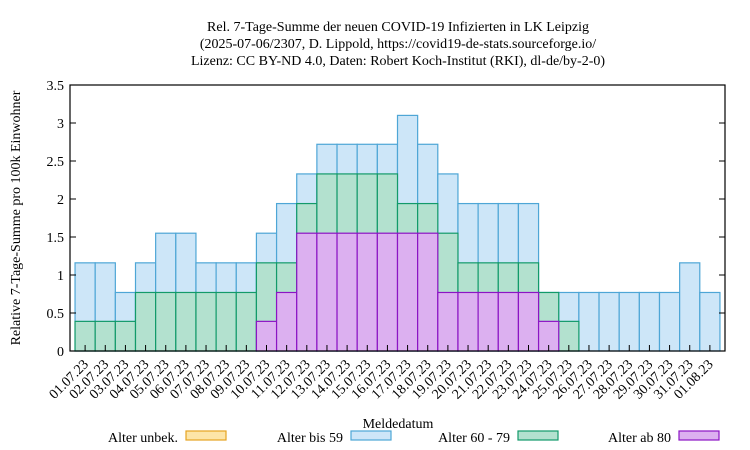 The height and width of the screenshot is (450, 750). I want to click on y-tick-label: 0.5, so click(56, 314).